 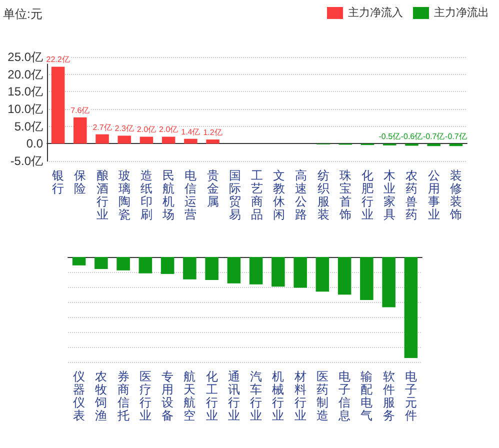 What do you see at coordinates (375, 12) in the screenshot?
I see `legend-label: 主力净流入` at bounding box center [375, 12].